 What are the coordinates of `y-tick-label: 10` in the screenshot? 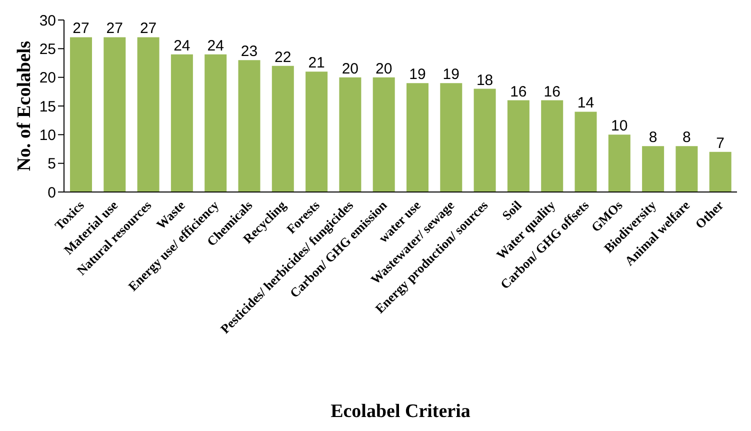 It's located at (47, 135).